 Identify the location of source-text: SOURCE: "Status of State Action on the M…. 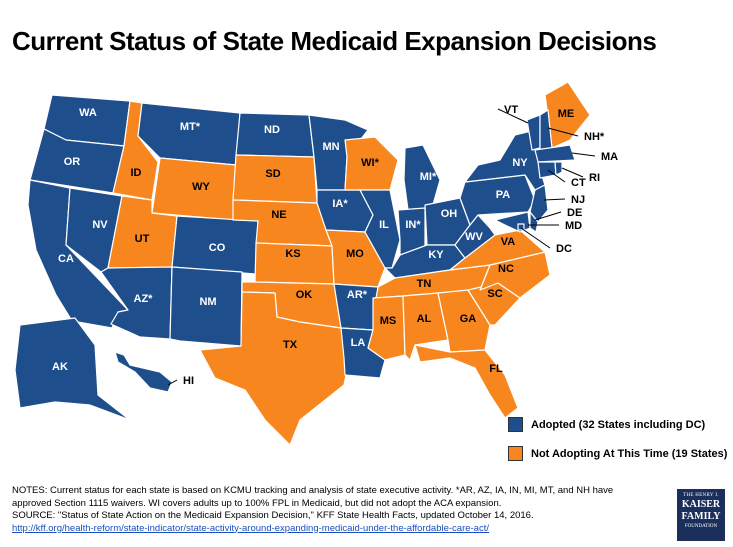
(273, 515).